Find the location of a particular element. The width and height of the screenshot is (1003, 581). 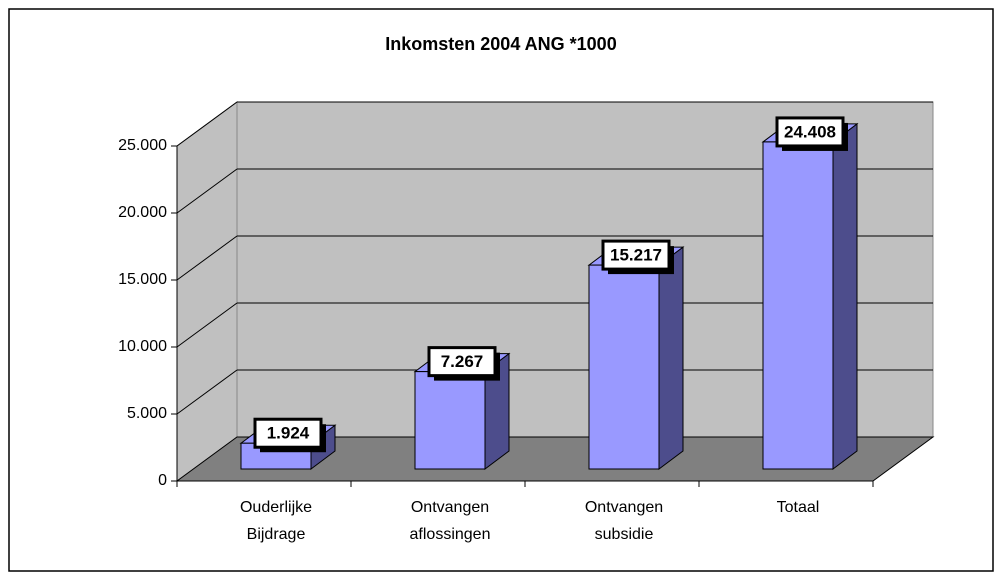

y-tick-label: 10.000 is located at coordinates (142, 346).